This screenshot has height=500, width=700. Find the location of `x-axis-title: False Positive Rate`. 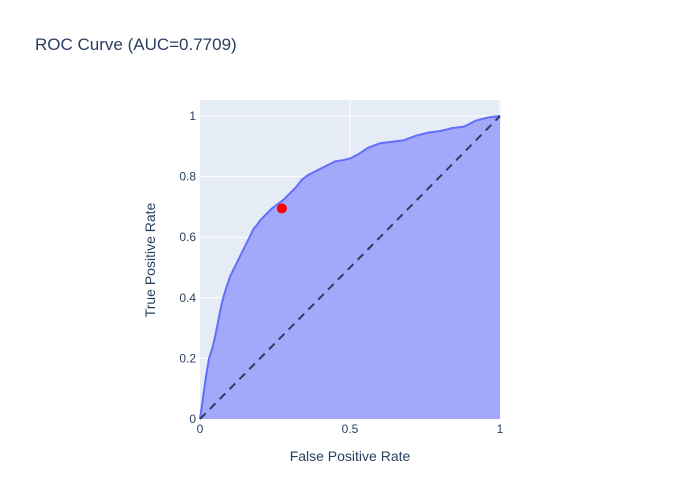

x-axis-title: False Positive Rate is located at coordinates (350, 456).